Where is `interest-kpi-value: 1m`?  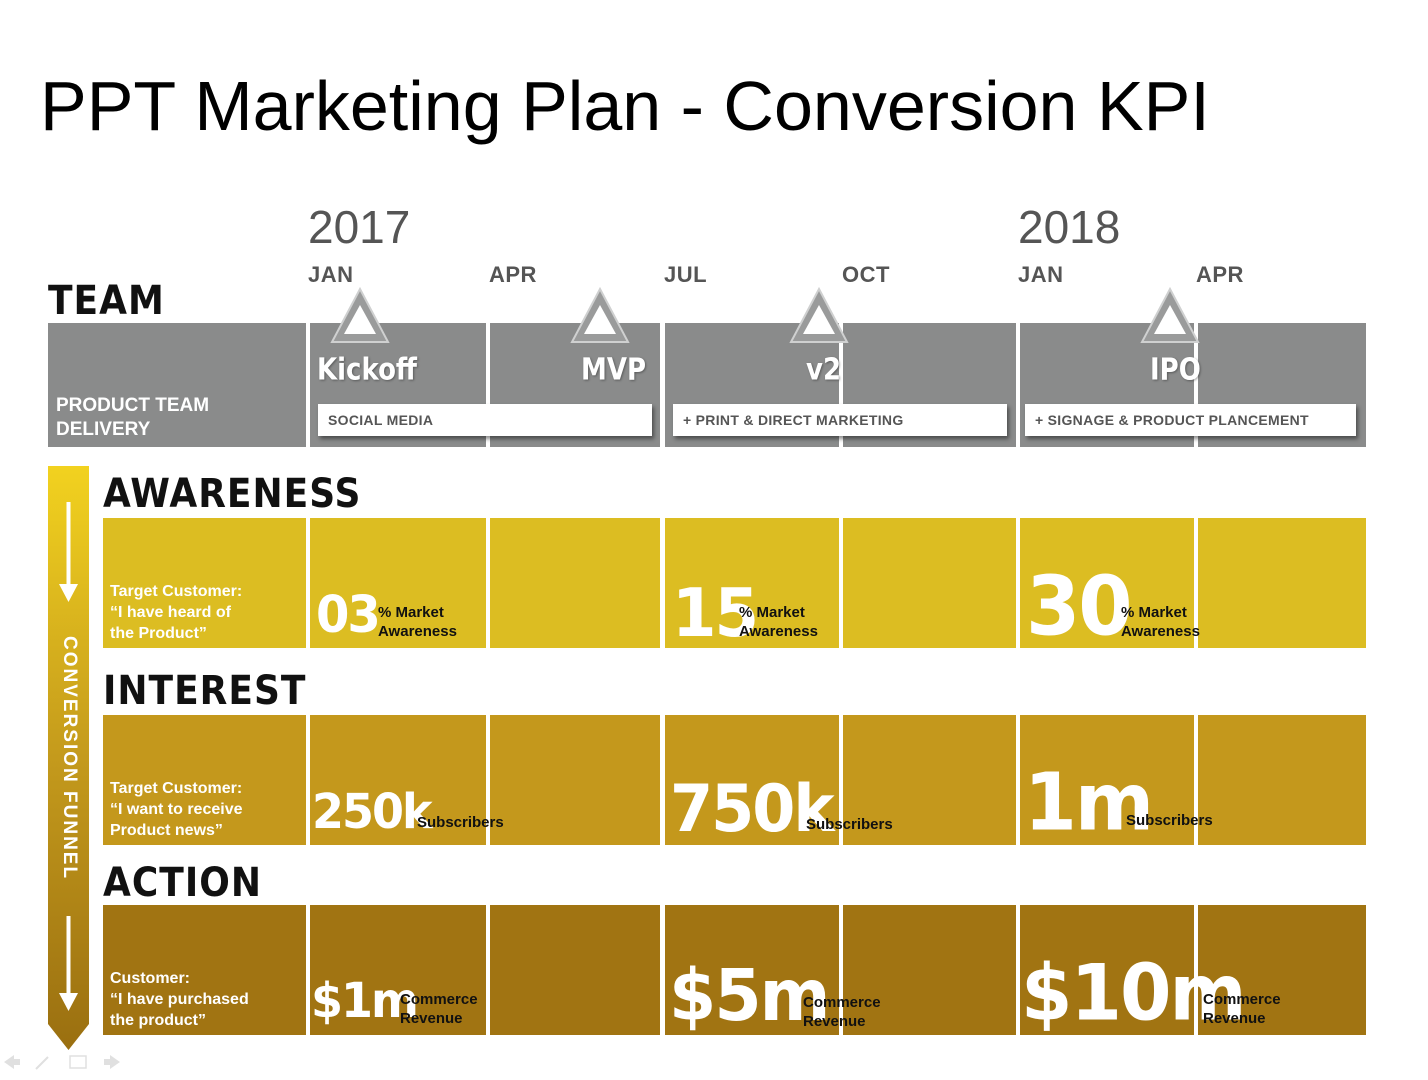 interest-kpi-value: 1m is located at coordinates (1089, 802).